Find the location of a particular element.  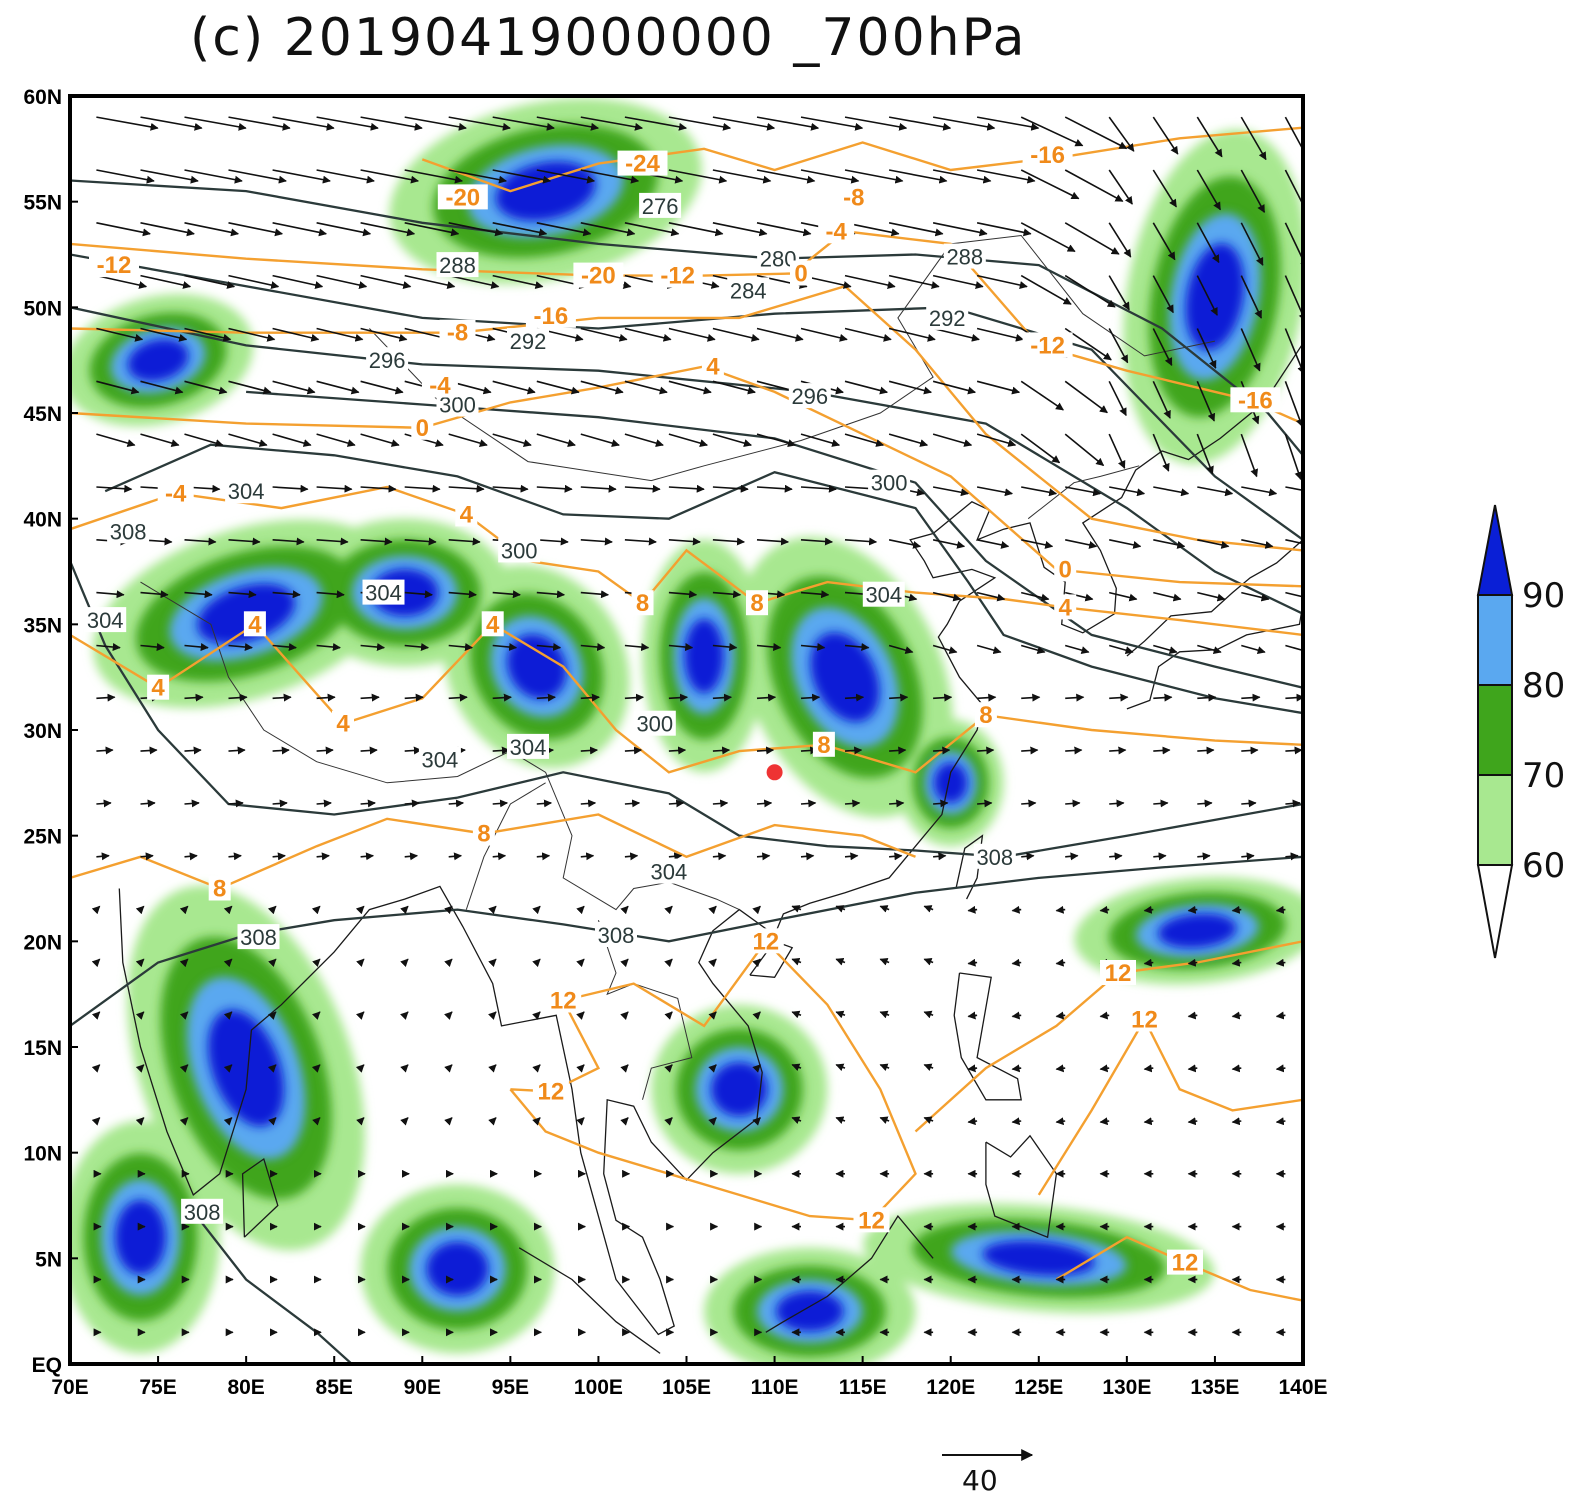

temperature-label: -4 is located at coordinates (837, 231).